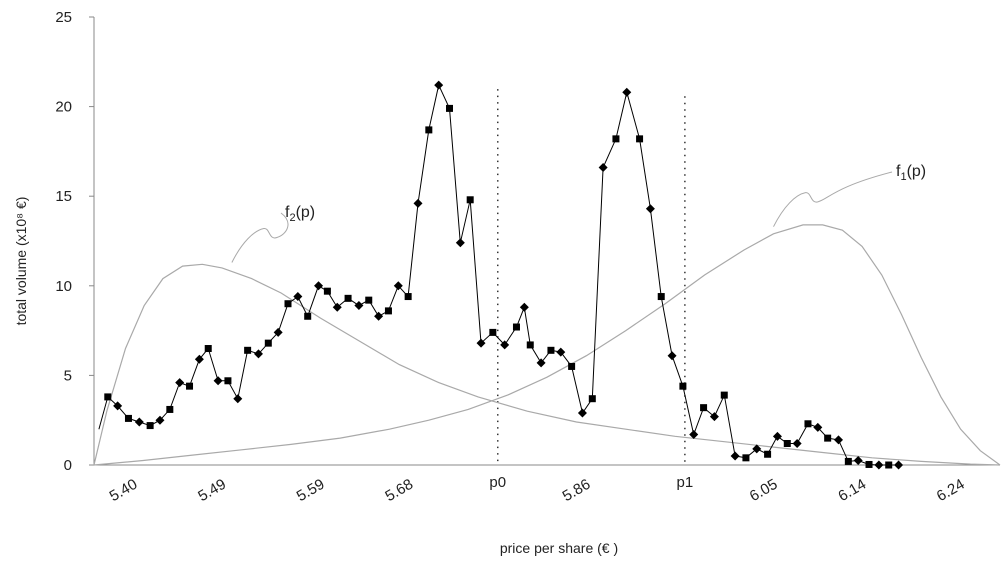  Describe the element at coordinates (764, 490) in the screenshot. I see `x-tick-label: 6.05` at that location.